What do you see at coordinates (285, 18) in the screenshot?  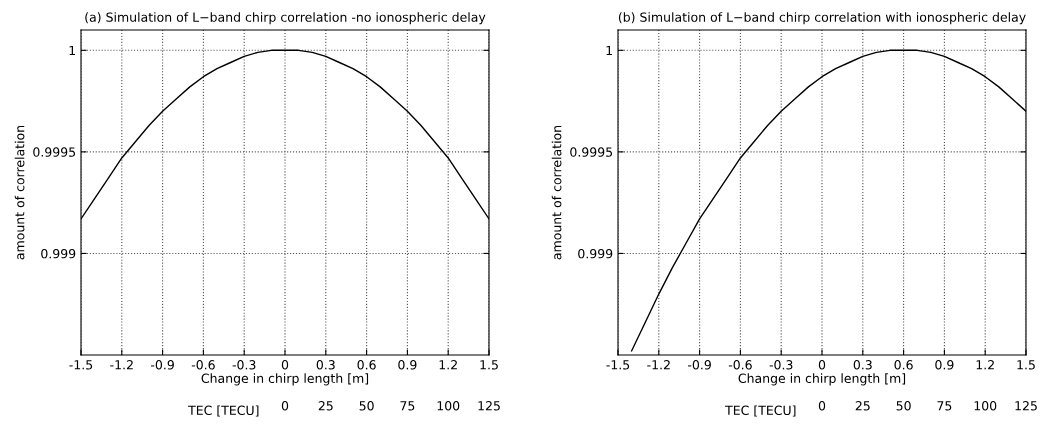 I see `chart-title: (a) Simulation of L−band chirp correlation -no ionospheric delay` at bounding box center [285, 18].